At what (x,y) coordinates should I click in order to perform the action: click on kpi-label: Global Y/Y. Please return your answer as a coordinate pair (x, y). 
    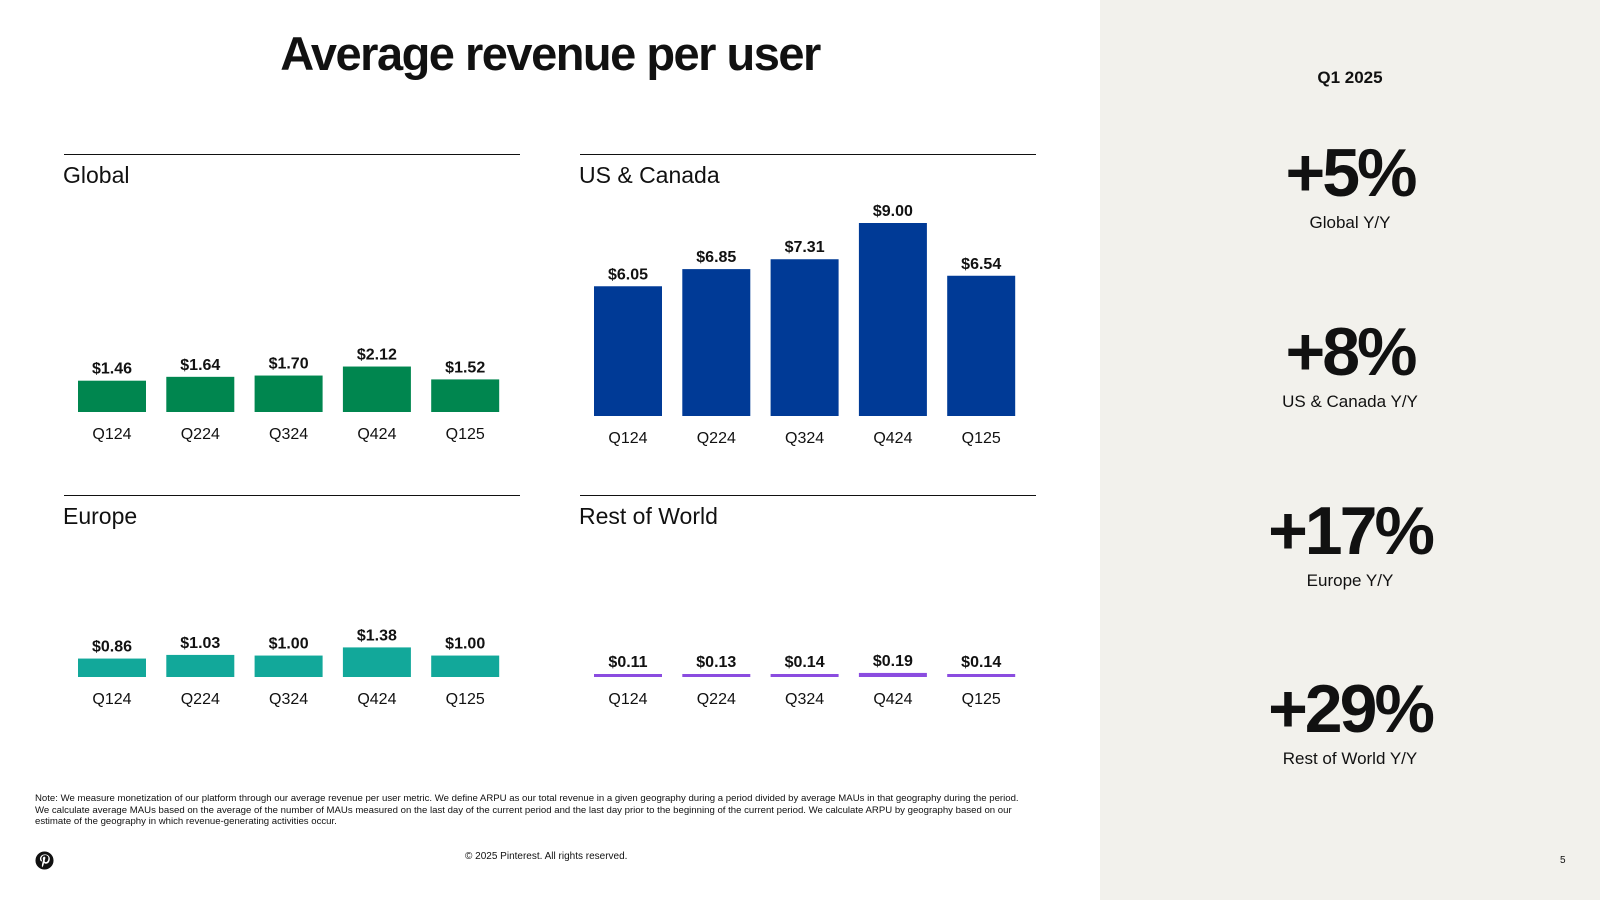
    Looking at the image, I should click on (1350, 222).